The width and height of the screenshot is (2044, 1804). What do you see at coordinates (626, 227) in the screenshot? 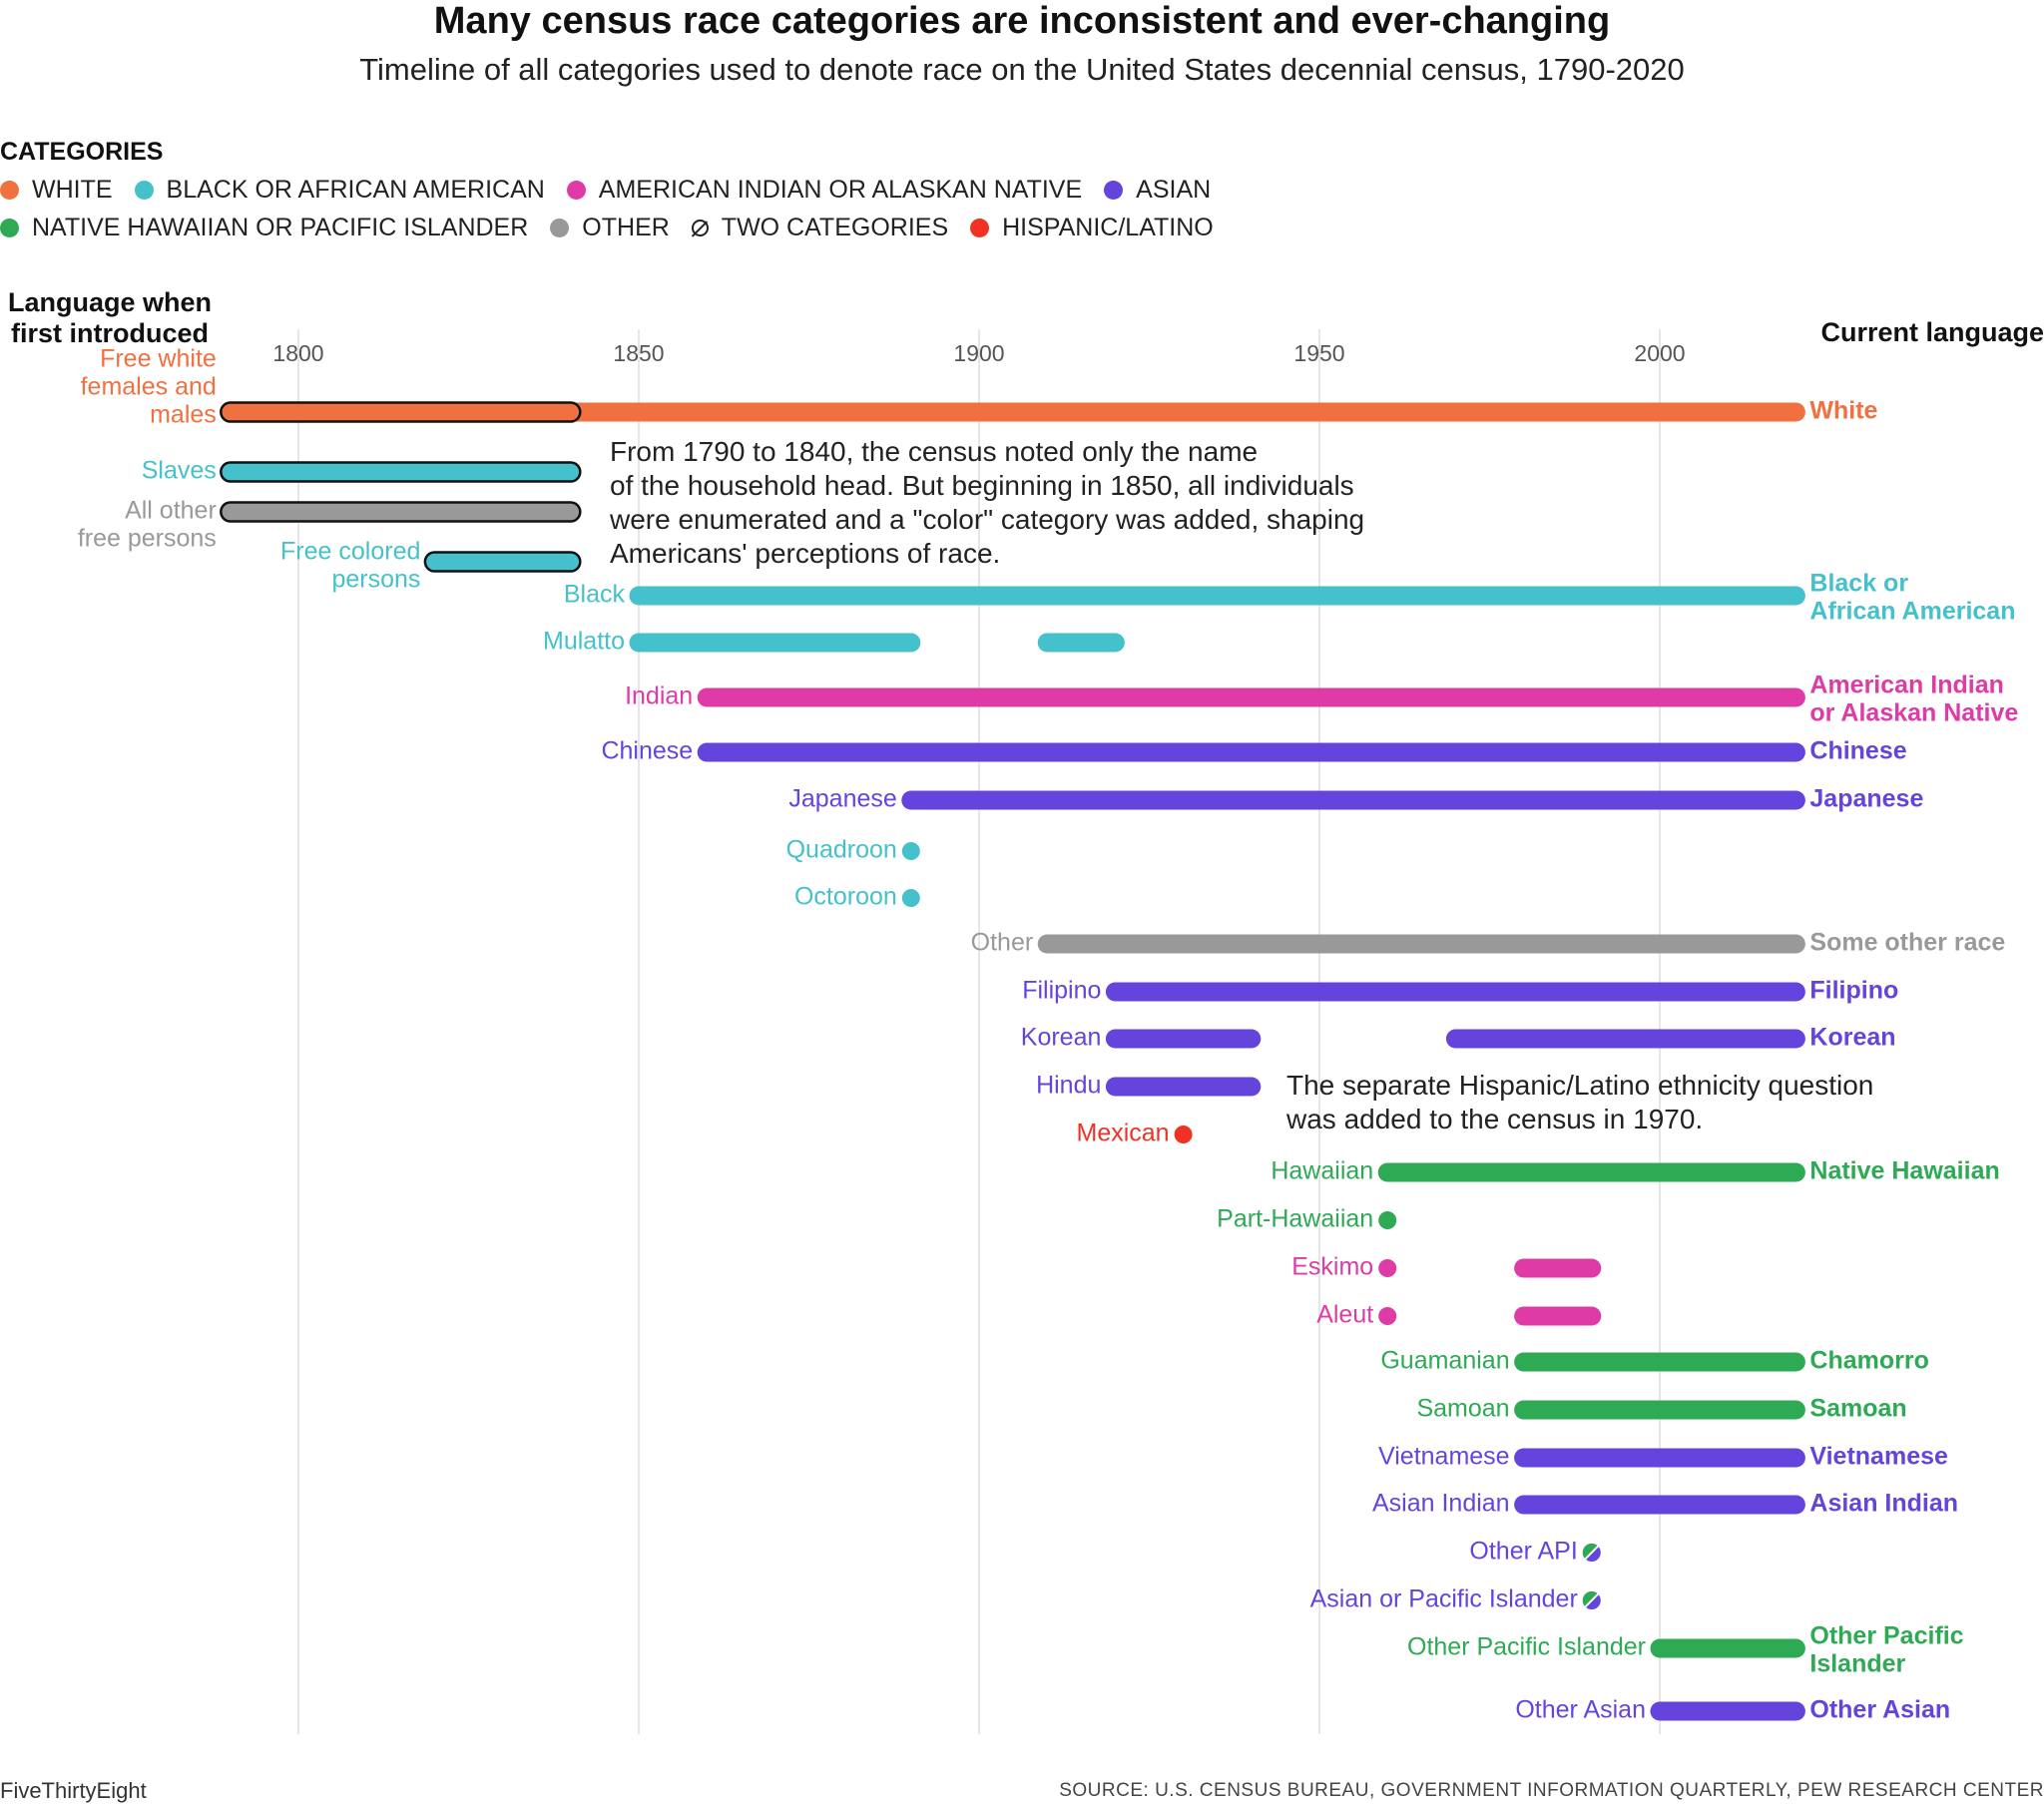
I see `legend-label: OTHER` at bounding box center [626, 227].